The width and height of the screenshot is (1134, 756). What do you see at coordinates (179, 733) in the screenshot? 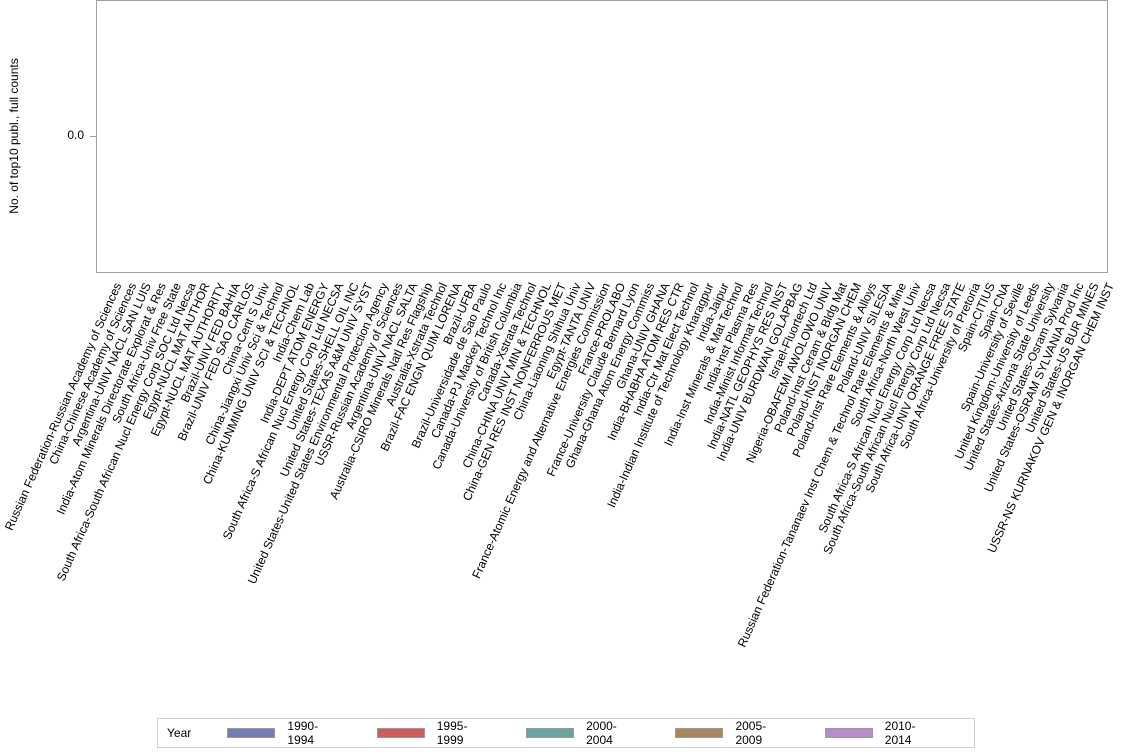
I see `legend-title: Year` at bounding box center [179, 733].